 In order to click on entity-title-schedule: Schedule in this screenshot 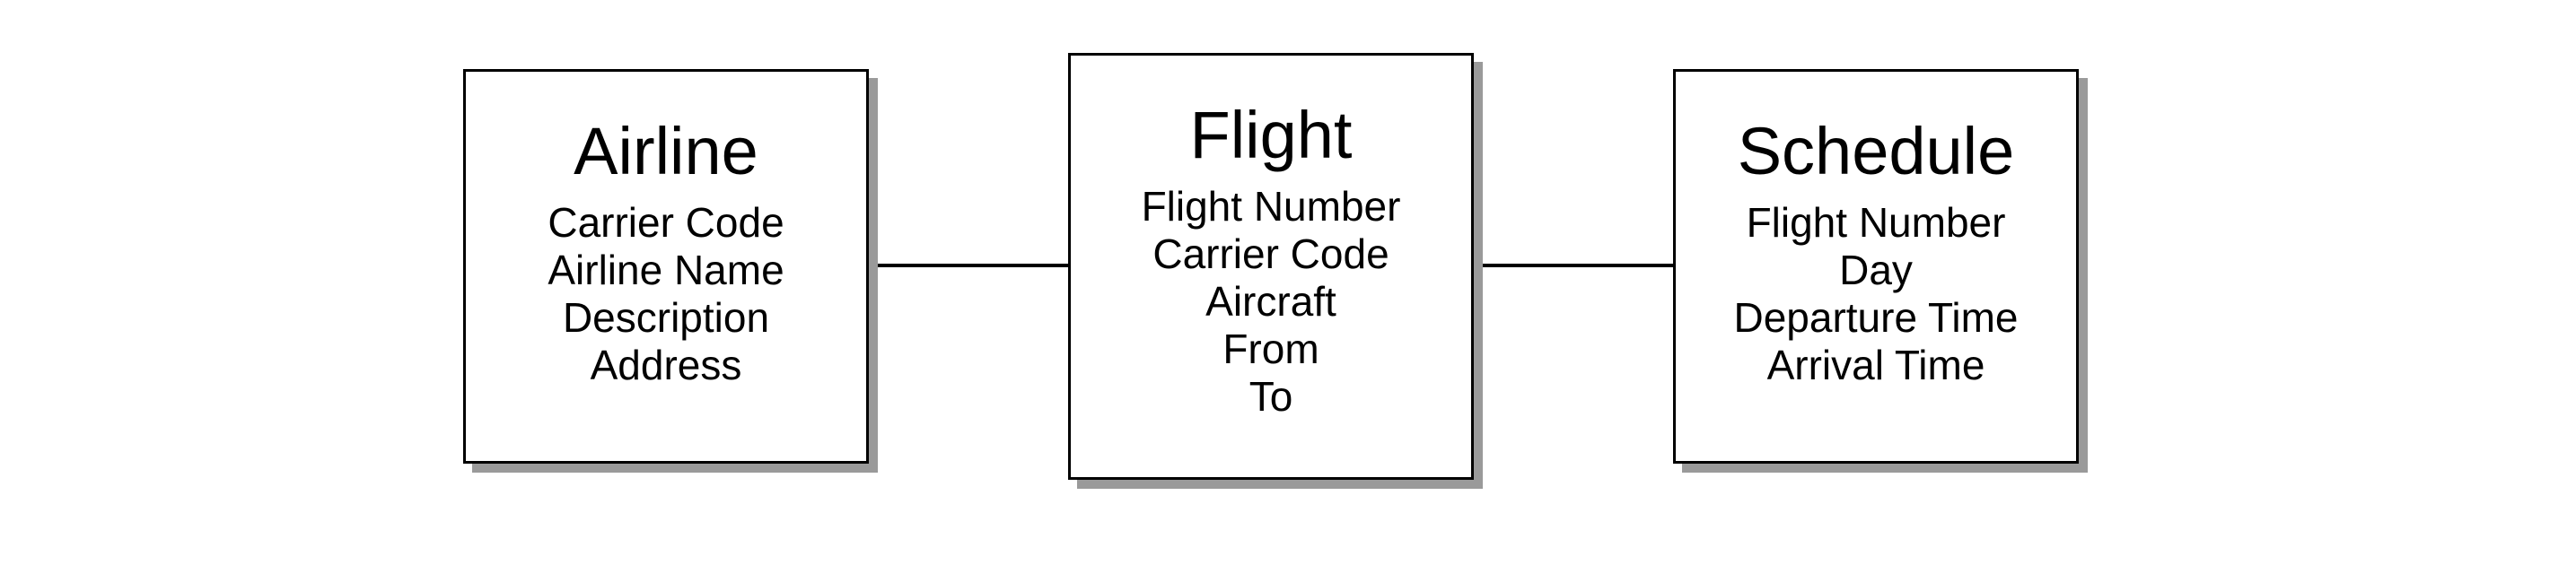, I will do `click(1876, 151)`.